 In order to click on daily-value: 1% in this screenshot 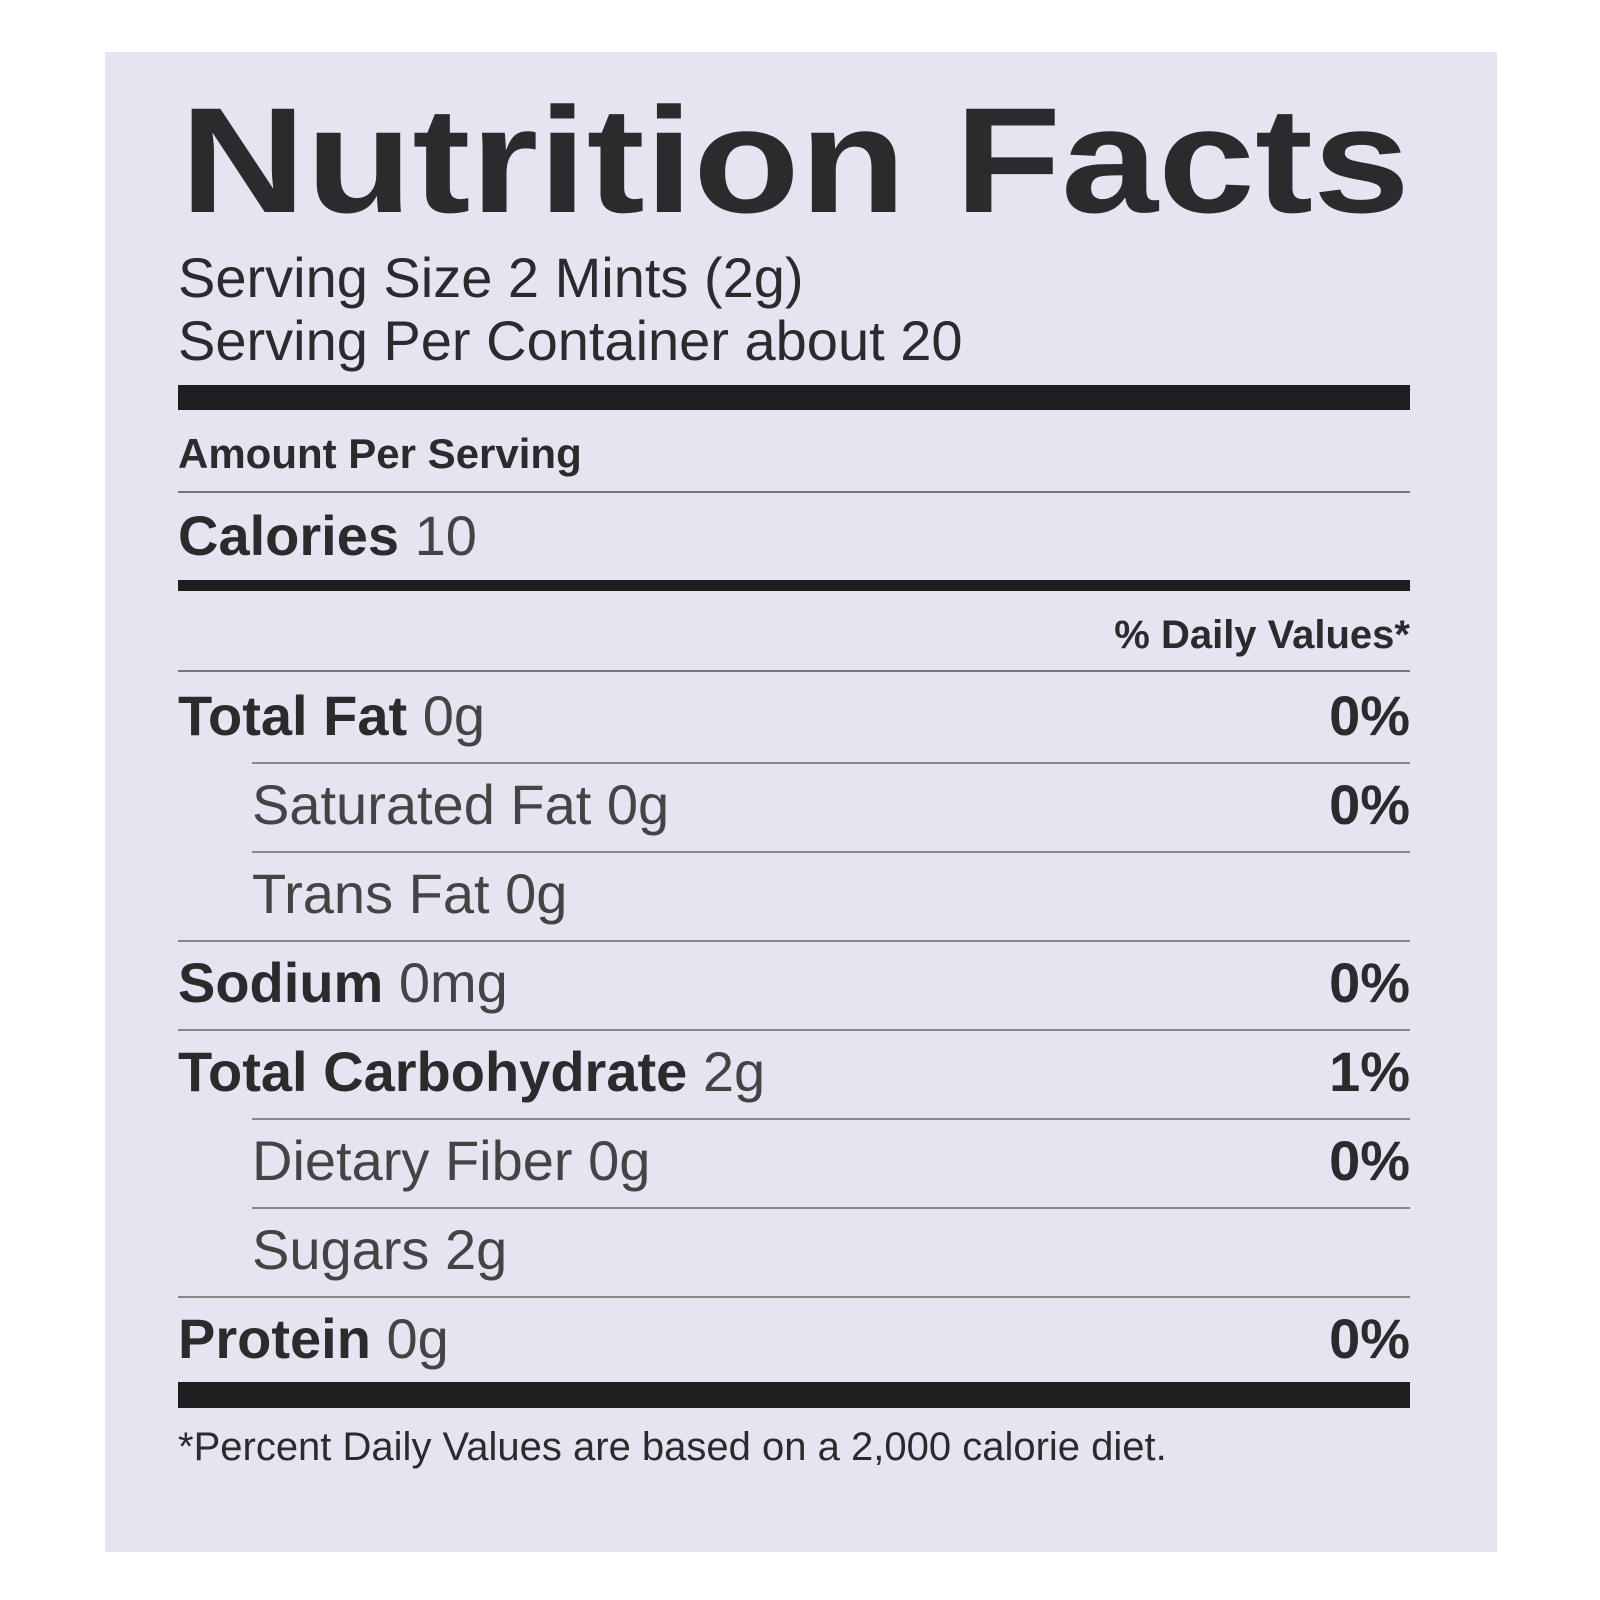, I will do `click(1369, 1071)`.